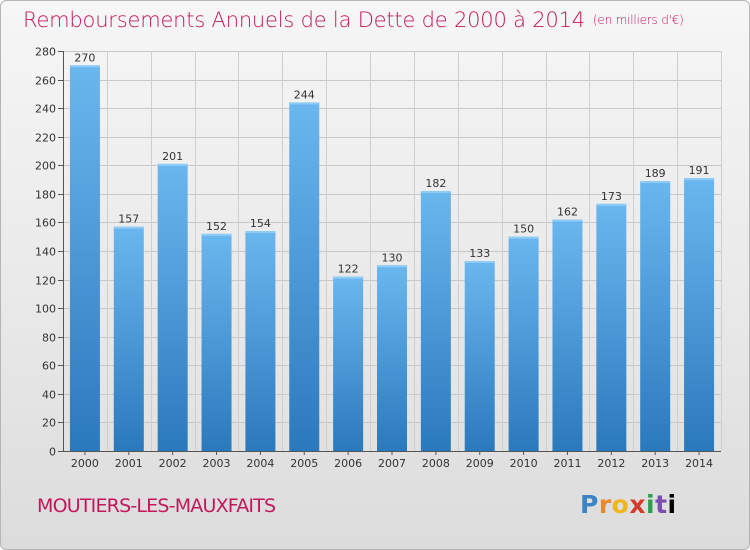 The height and width of the screenshot is (550, 750). What do you see at coordinates (479, 253) in the screenshot?
I see `bar-value-label: 133` at bounding box center [479, 253].